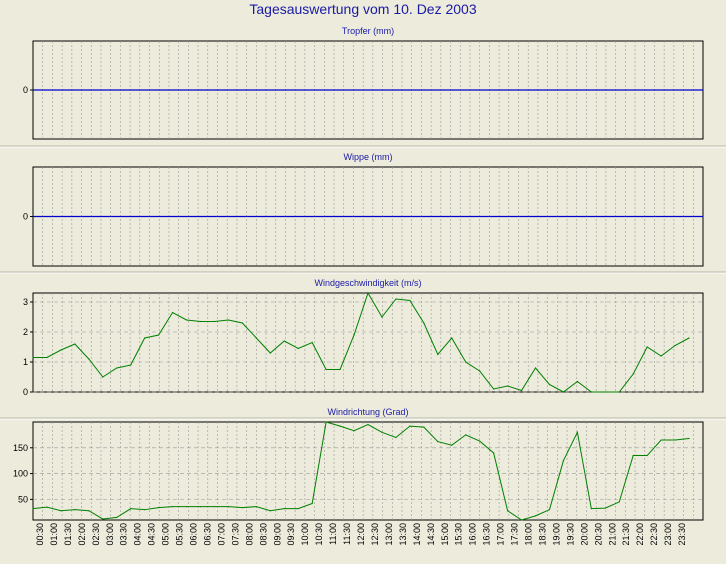 The width and height of the screenshot is (726, 564). I want to click on x-tick-label: 01:00, so click(54, 534).